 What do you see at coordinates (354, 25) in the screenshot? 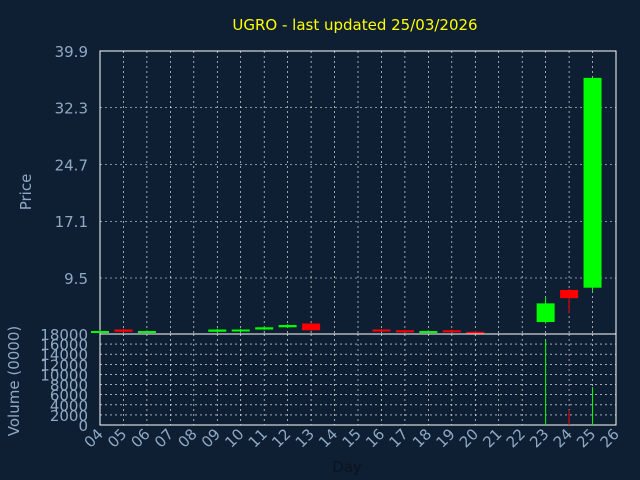
I see `chart-title: UGRO - last updated 25/03/2026` at bounding box center [354, 25].